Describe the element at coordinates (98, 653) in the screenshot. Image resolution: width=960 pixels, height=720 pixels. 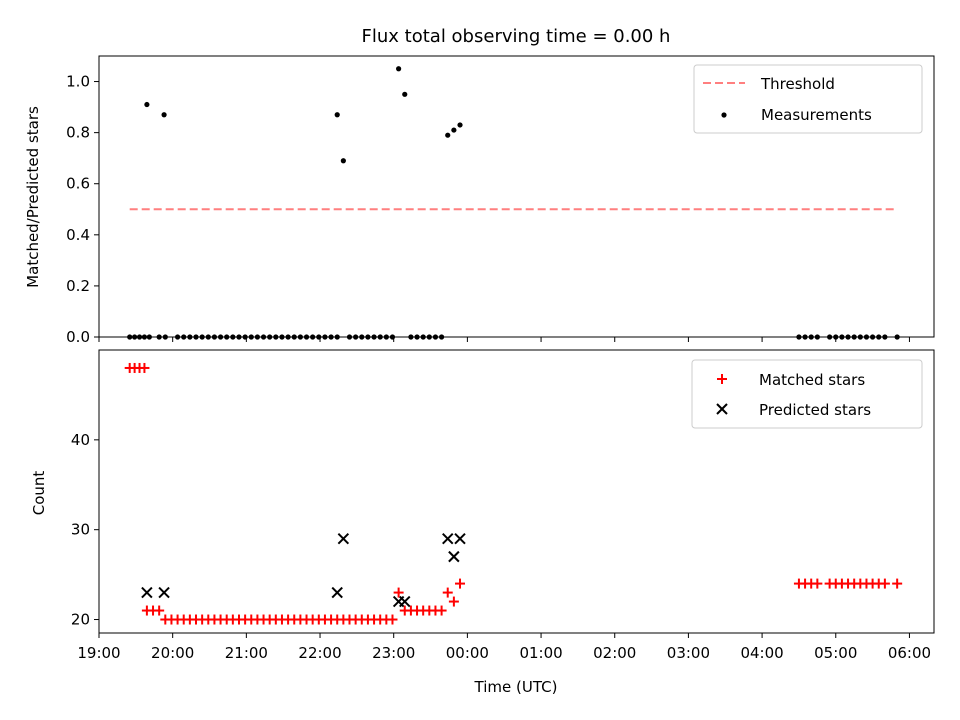
I see `xtick-label-0: 19:00` at that location.